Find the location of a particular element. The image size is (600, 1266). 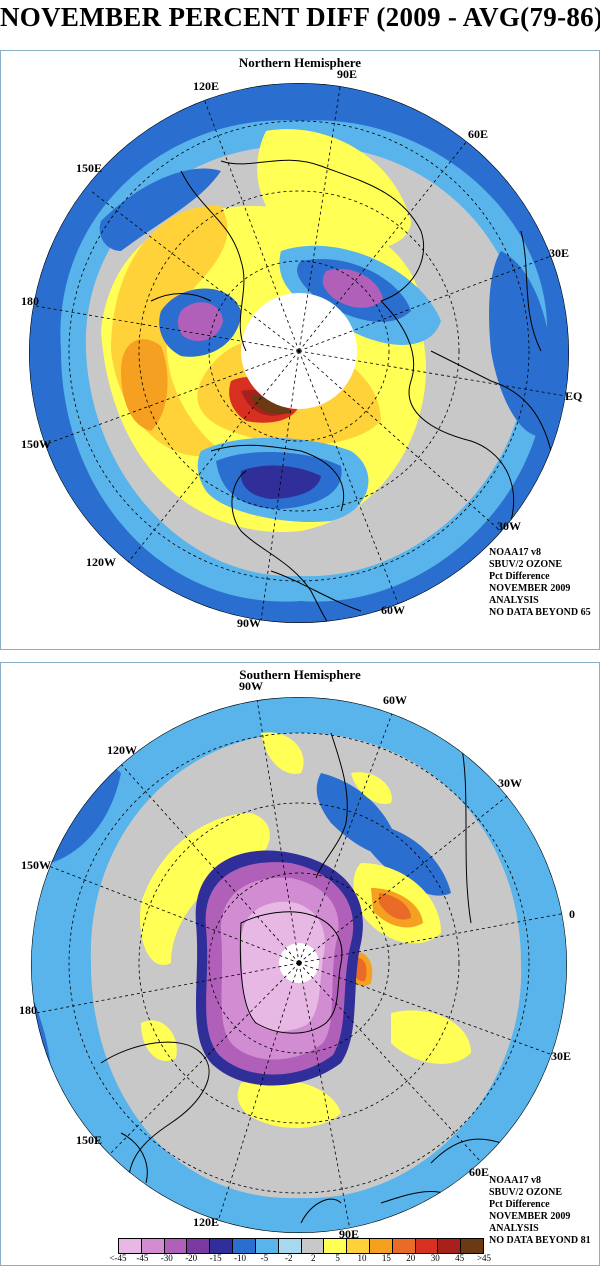

nh-info-line: ANALYSIS is located at coordinates (514, 600).